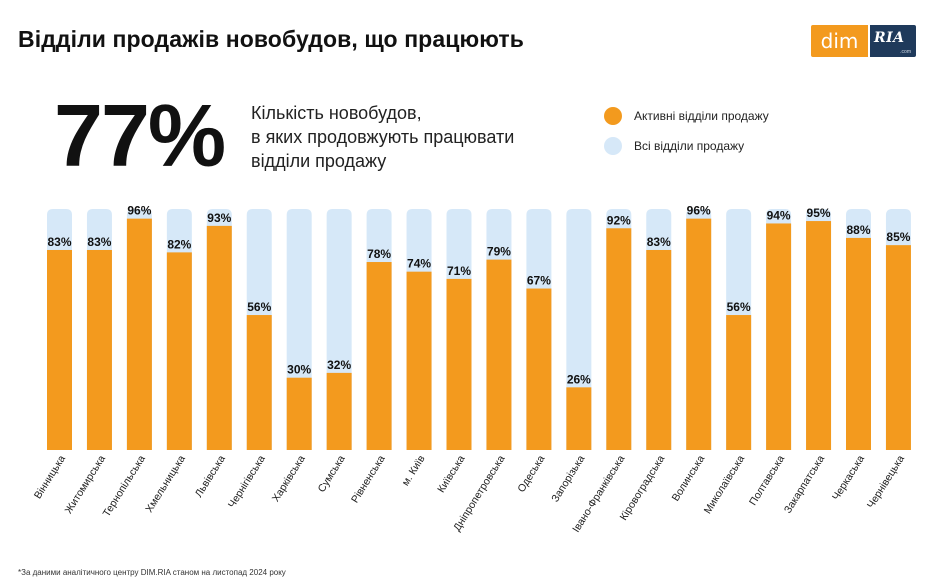  What do you see at coordinates (368, 479) in the screenshot?
I see `category-label-8: Рівненська` at bounding box center [368, 479].